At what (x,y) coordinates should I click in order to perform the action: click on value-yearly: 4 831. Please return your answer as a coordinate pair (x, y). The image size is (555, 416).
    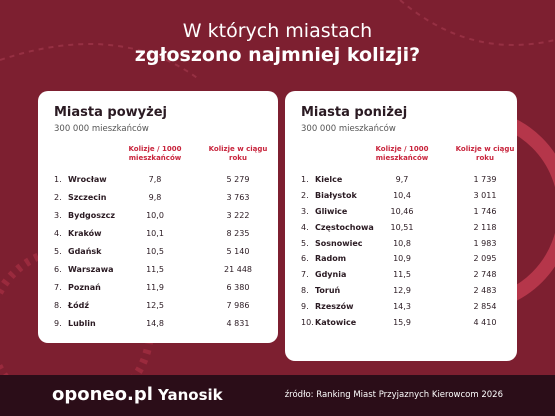
    Looking at the image, I should click on (238, 323).